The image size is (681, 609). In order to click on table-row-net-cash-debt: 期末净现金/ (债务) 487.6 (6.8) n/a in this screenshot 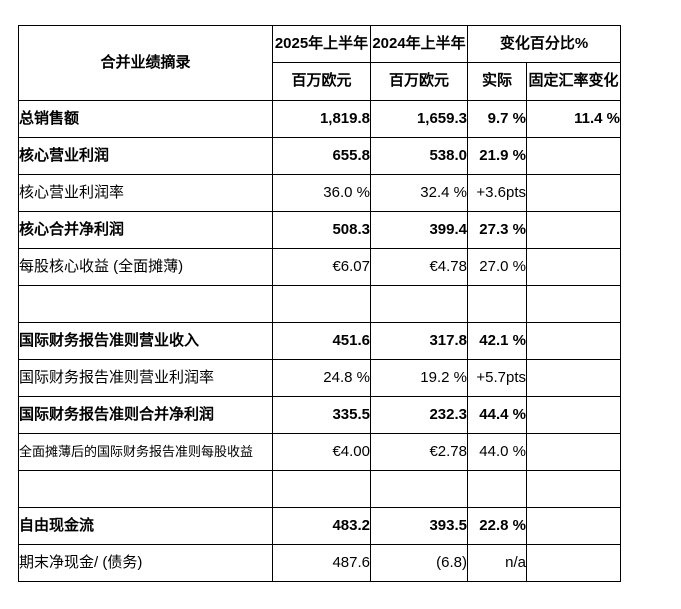, I will do `click(319, 563)`.